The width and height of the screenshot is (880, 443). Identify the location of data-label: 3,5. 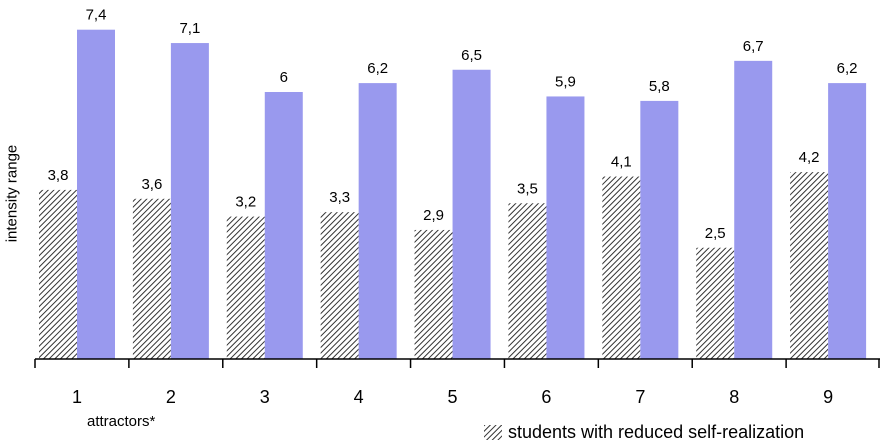
(527, 188).